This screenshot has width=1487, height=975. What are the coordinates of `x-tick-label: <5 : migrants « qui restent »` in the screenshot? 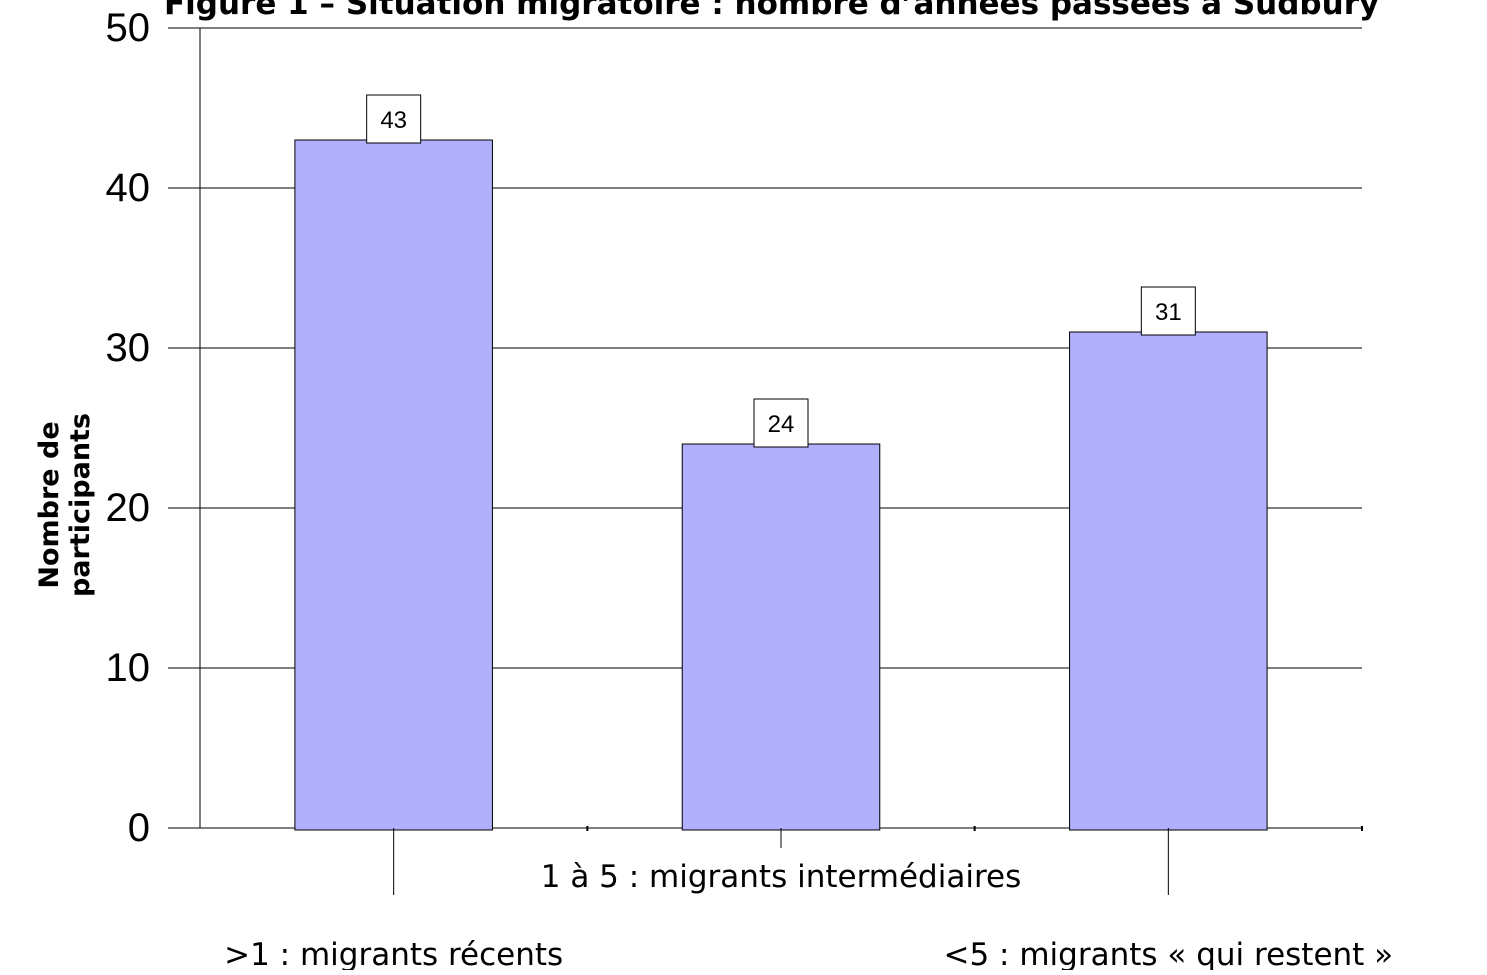 It's located at (1169, 953).